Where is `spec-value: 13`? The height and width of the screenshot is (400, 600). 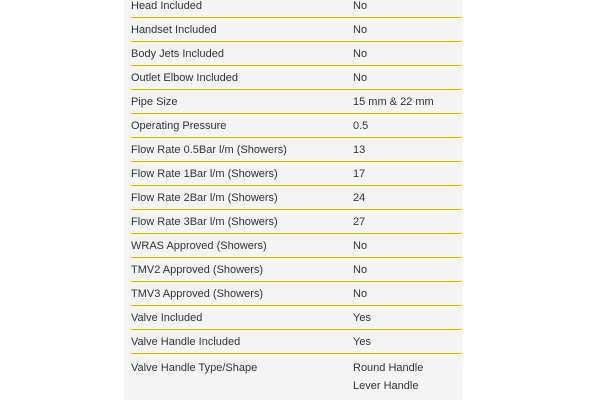
spec-value: 13 is located at coordinates (359, 149).